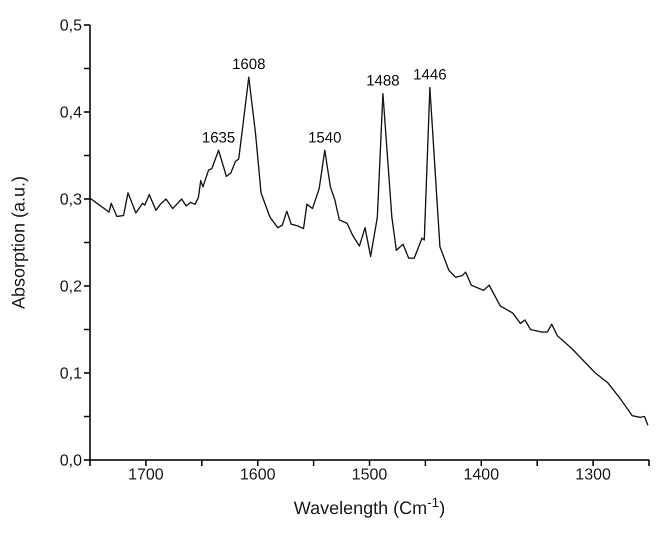 The height and width of the screenshot is (534, 659). Describe the element at coordinates (370, 475) in the screenshot. I see `x-tick-label: 1500` at that location.